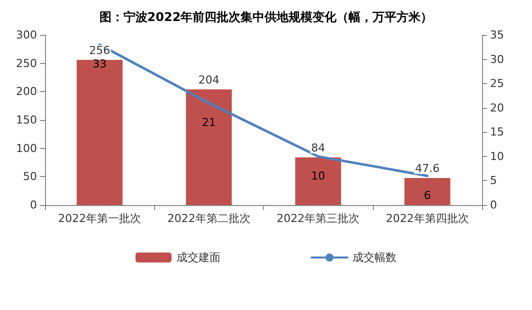 This screenshot has height=310, width=532. Describe the element at coordinates (318, 218) in the screenshot. I see `x-tick-label: 2022年第三批次` at that location.